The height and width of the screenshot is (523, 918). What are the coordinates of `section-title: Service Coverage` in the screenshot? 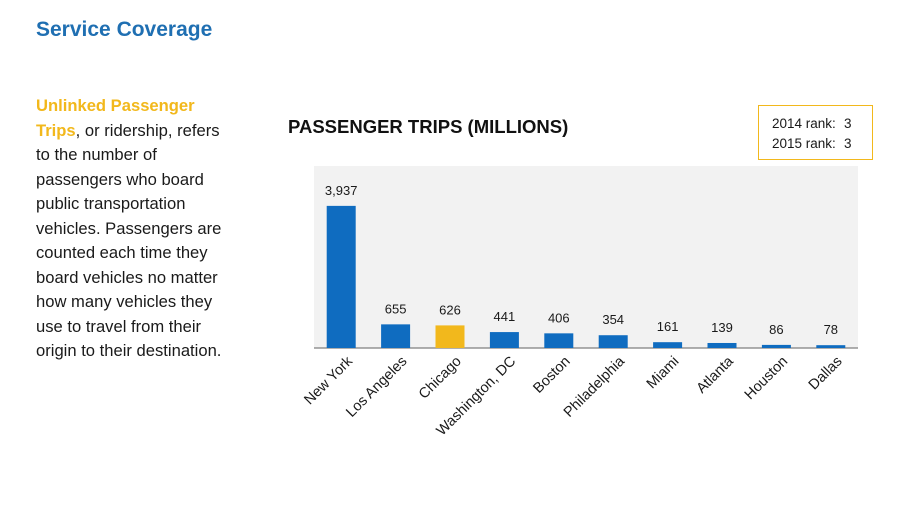 It's located at (124, 29).